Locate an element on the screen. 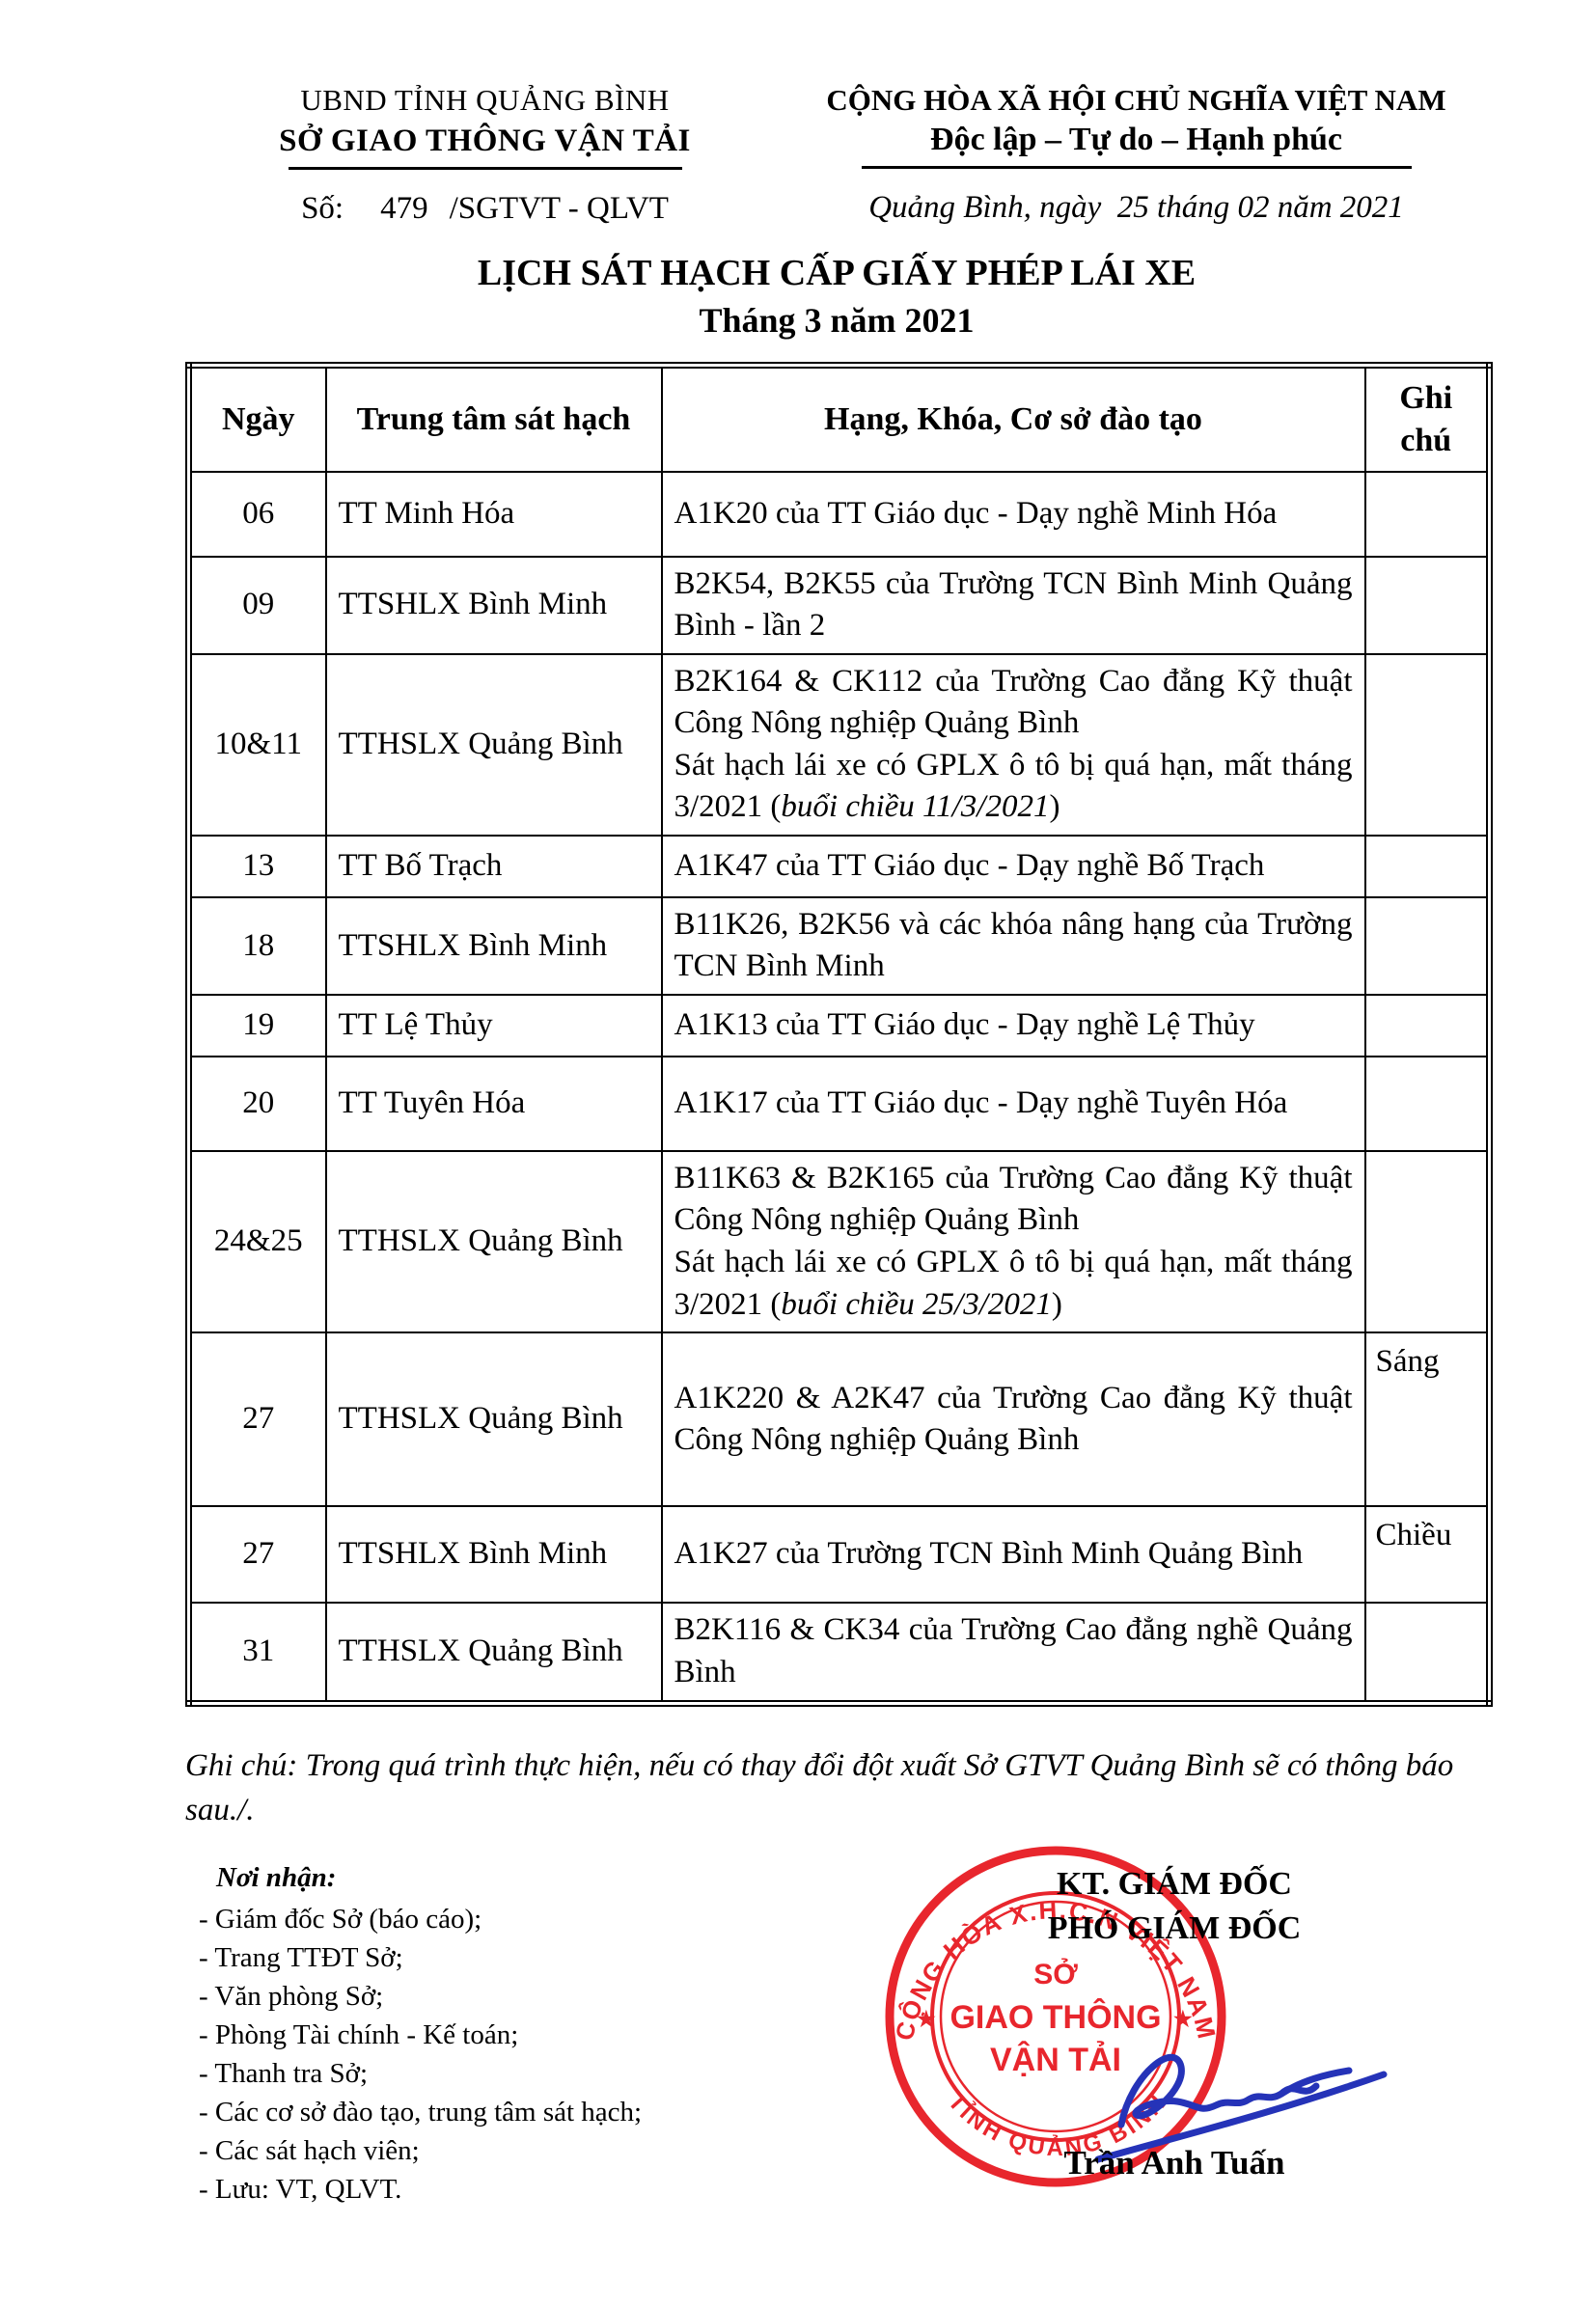  col-header-course: Hạng, Khóa, Cơ sở đào tạo is located at coordinates (1013, 418).